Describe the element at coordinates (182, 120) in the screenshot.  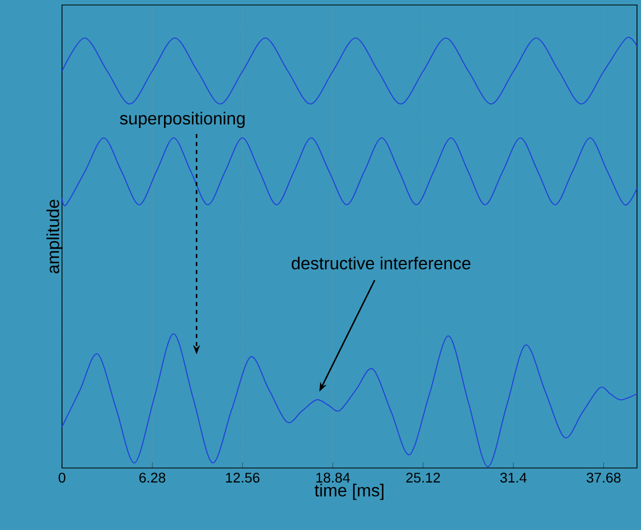
I see `annotation: superpositioning` at that location.